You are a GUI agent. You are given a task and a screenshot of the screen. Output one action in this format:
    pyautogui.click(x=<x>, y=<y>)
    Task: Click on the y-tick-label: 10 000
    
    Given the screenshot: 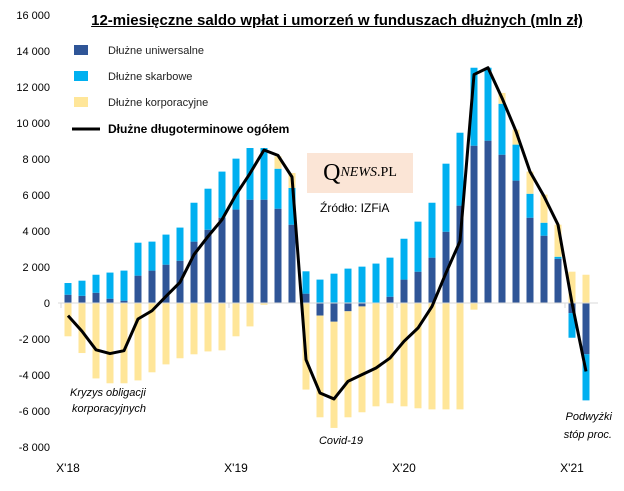 What is the action you would take?
    pyautogui.click(x=33, y=124)
    